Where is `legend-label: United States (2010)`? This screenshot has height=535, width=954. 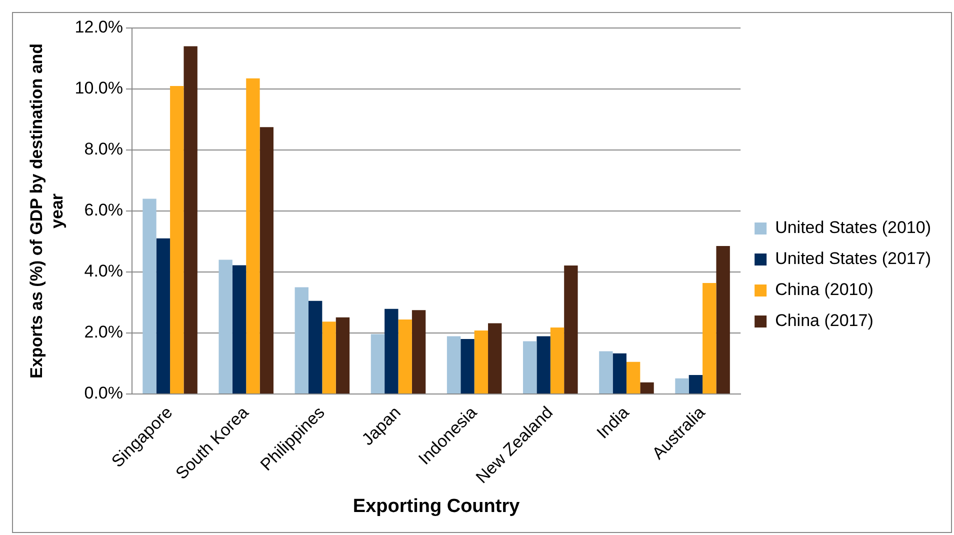
legend-label: United States (2010) is located at coordinates (853, 228).